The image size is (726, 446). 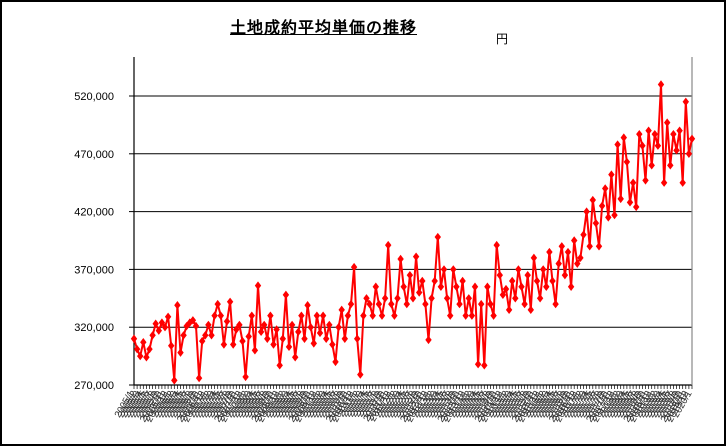 What do you see at coordinates (324, 28) in the screenshot?
I see `chart-title: 土地成約平均単価の推移` at bounding box center [324, 28].